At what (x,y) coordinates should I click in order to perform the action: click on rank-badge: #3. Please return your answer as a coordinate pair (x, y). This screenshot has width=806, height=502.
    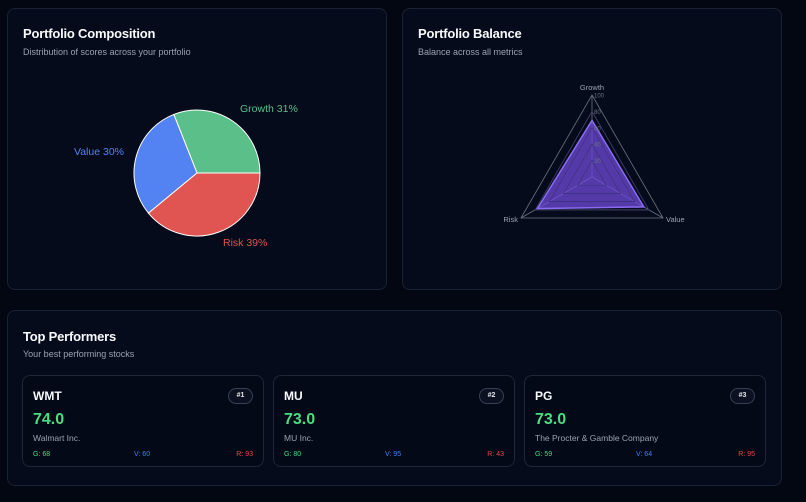
    Looking at the image, I should click on (742, 396).